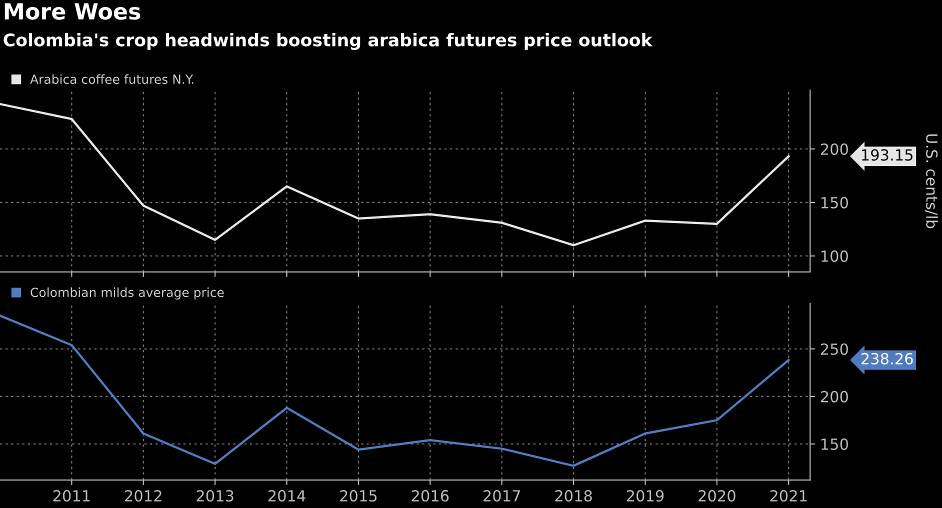 The height and width of the screenshot is (508, 942). I want to click on x-tick-label: 2021, so click(788, 496).